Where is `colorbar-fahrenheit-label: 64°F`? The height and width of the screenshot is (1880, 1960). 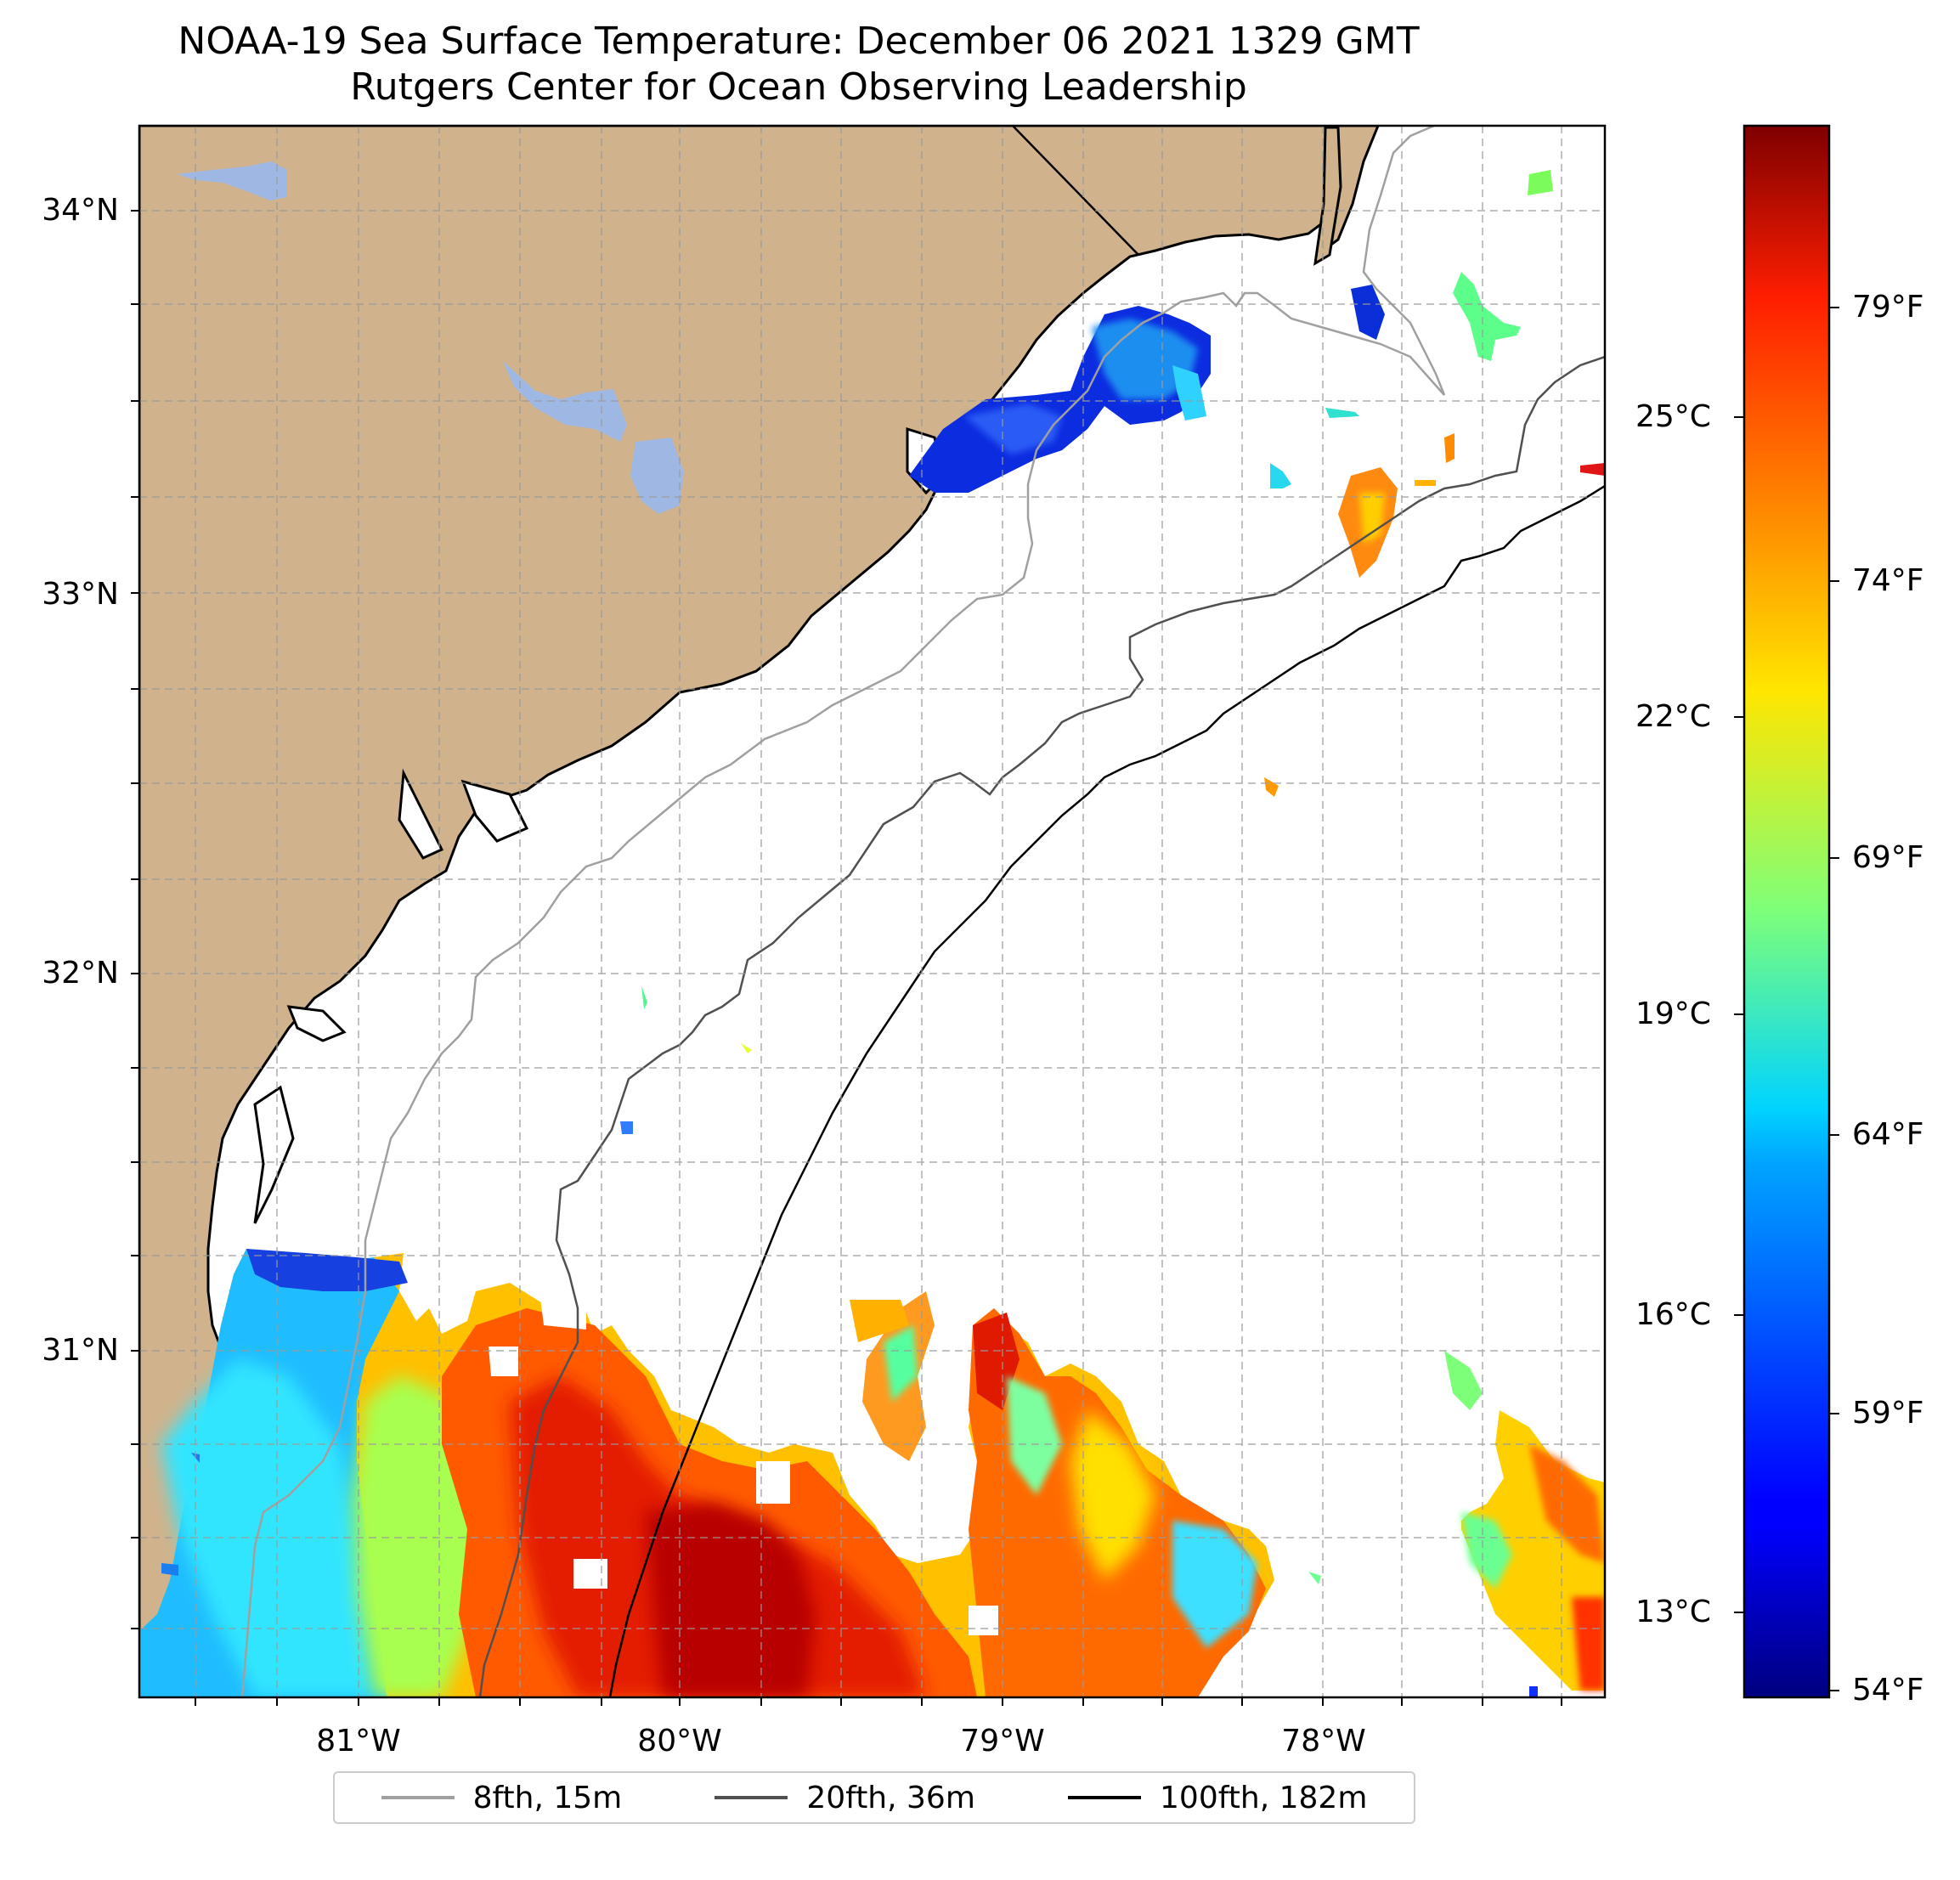
colorbar-fahrenheit-label: 64°F is located at coordinates (1888, 1135).